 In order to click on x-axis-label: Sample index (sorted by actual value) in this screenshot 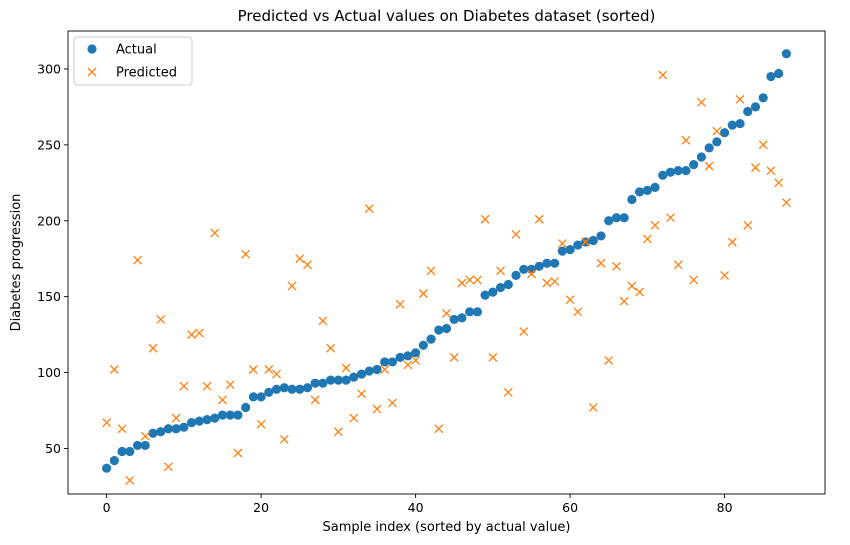, I will do `click(446, 527)`.